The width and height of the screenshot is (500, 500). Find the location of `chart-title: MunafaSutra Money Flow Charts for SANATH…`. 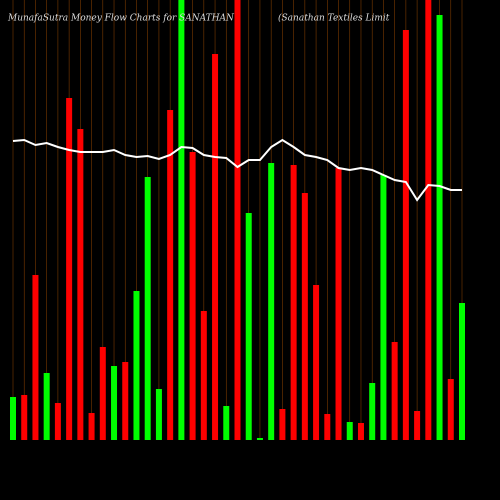

chart-title: MunafaSutra Money Flow Charts for SANATH… is located at coordinates (121, 19).